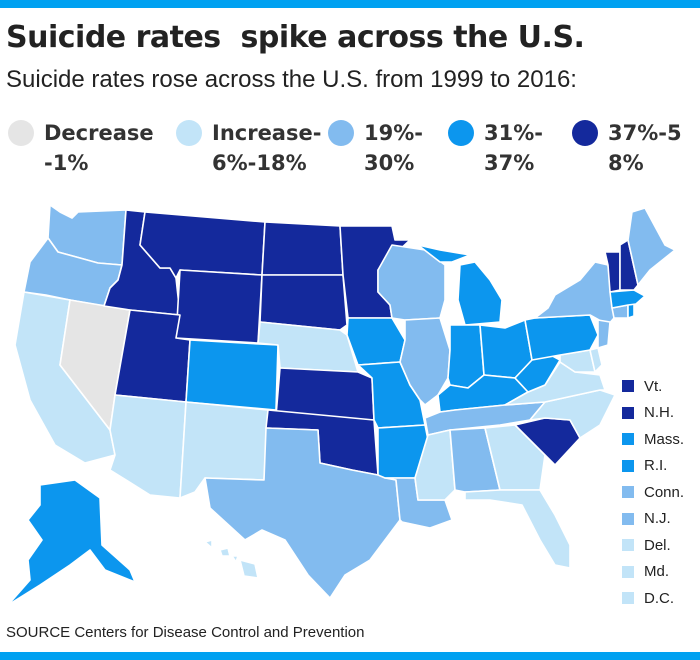 The height and width of the screenshot is (660, 700). Describe the element at coordinates (574, 293) in the screenshot. I see `state-new-york` at that location.